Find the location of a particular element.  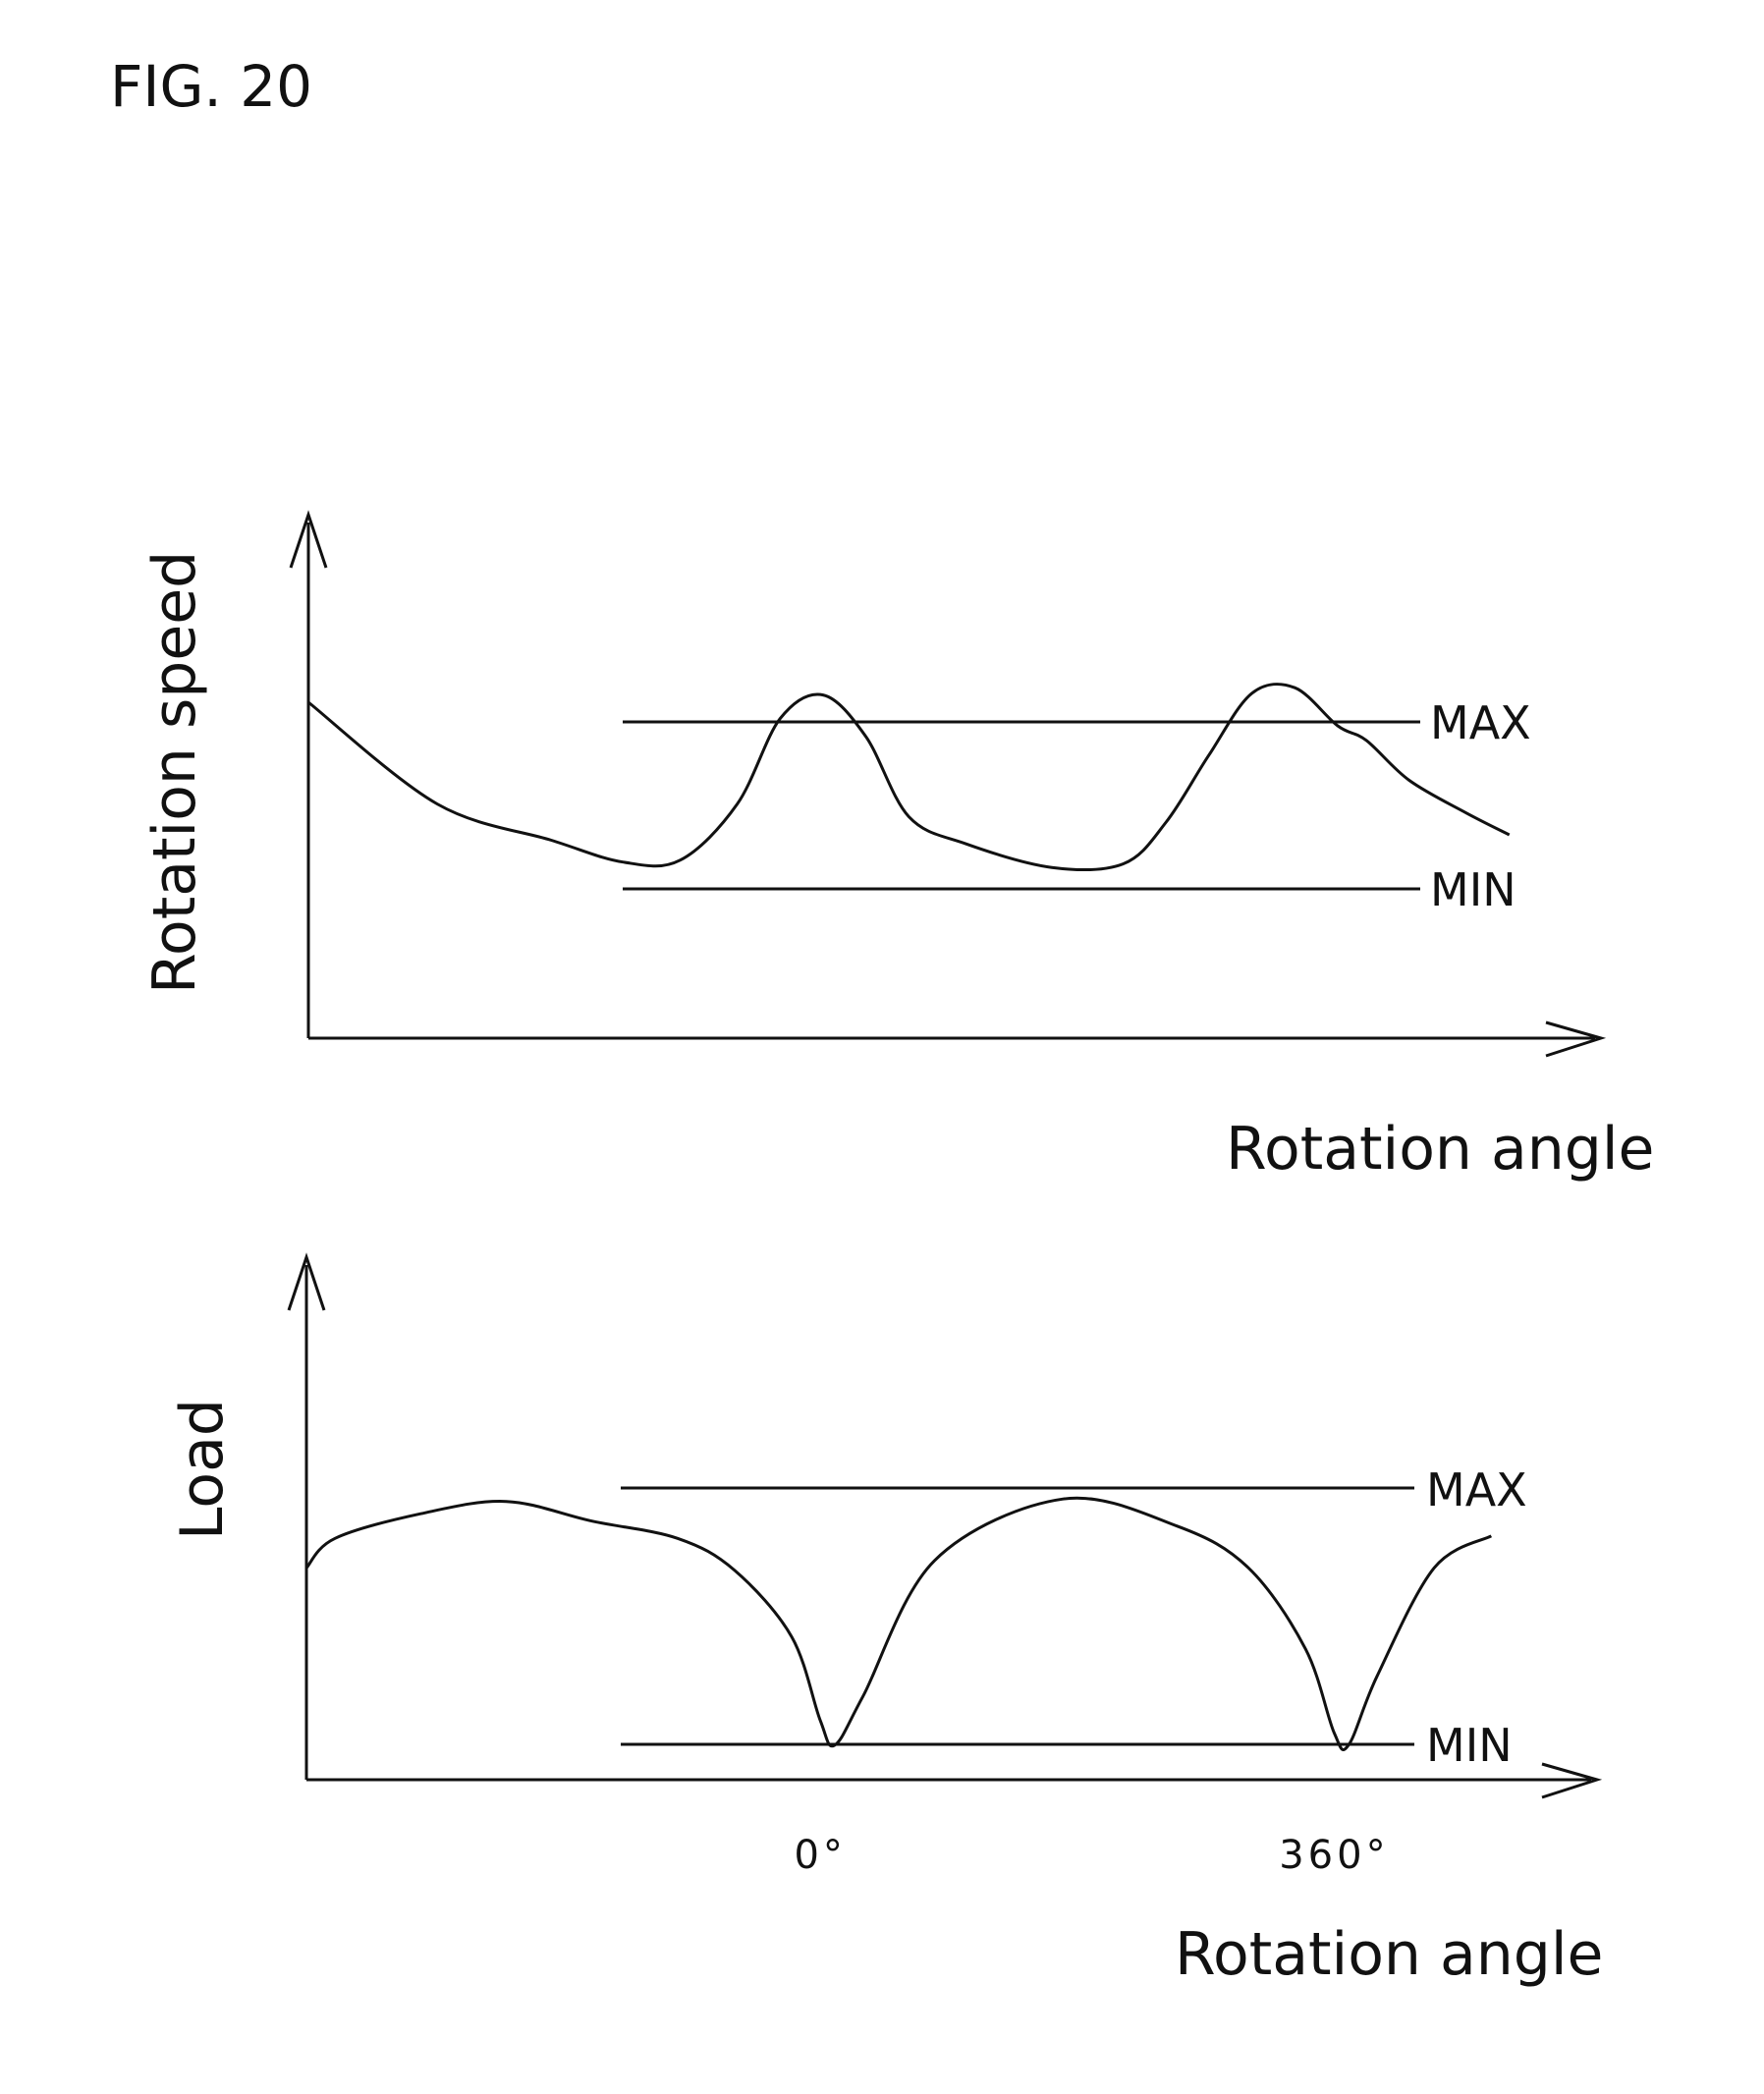

y-axis-label: Load is located at coordinates (202, 1469).